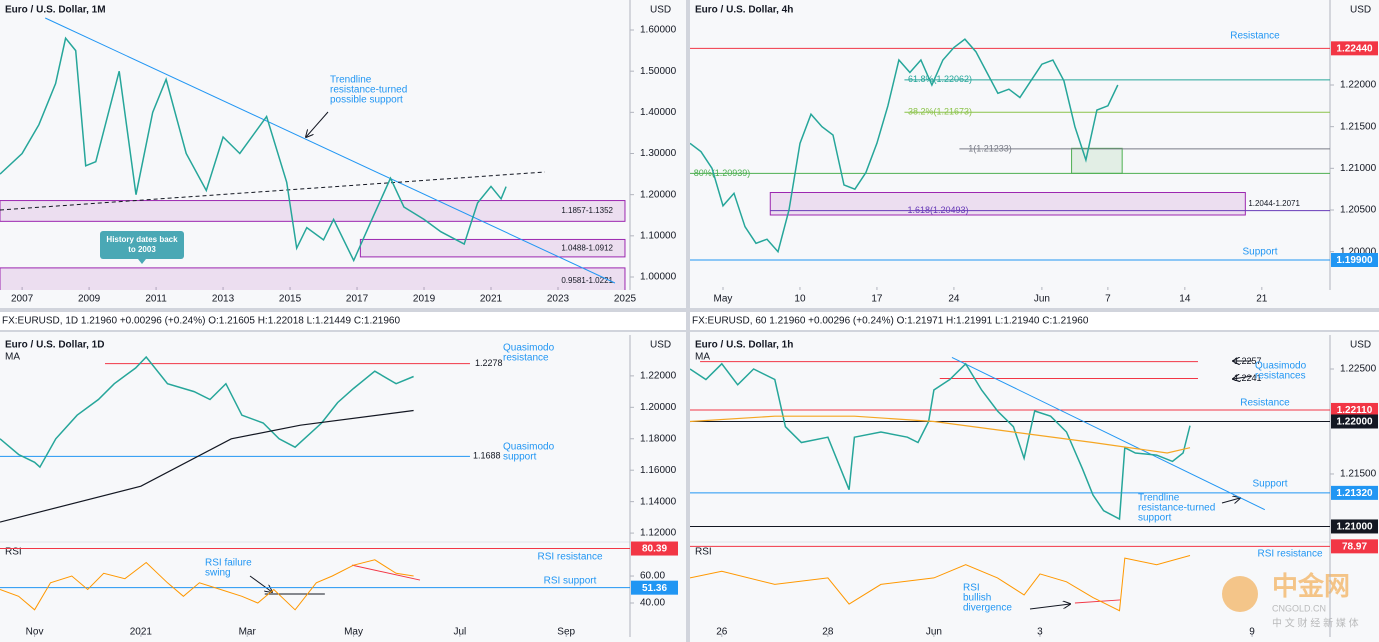 Image resolution: width=1379 pixels, height=642 pixels. I want to click on x-tick-label: 2019, so click(424, 299).